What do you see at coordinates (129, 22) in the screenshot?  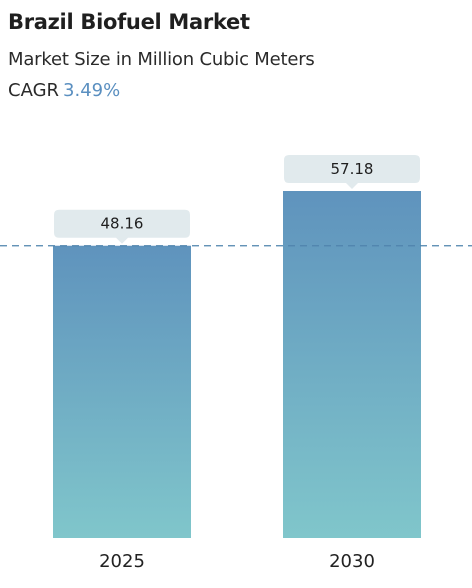 I see `chart-title: Brazil Biofuel Market` at bounding box center [129, 22].